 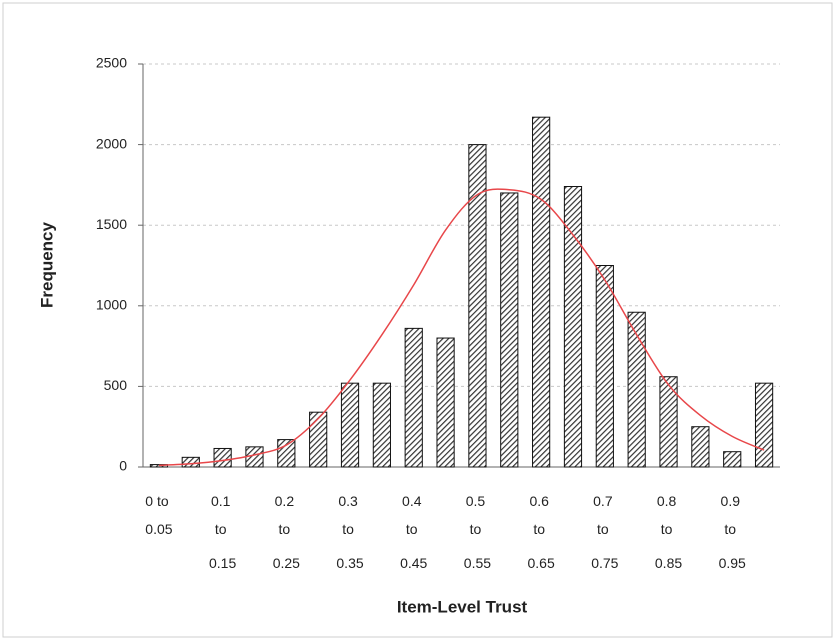 What do you see at coordinates (222, 532) in the screenshot?
I see `x-tick-label: 0.1 to 0.15` at bounding box center [222, 532].